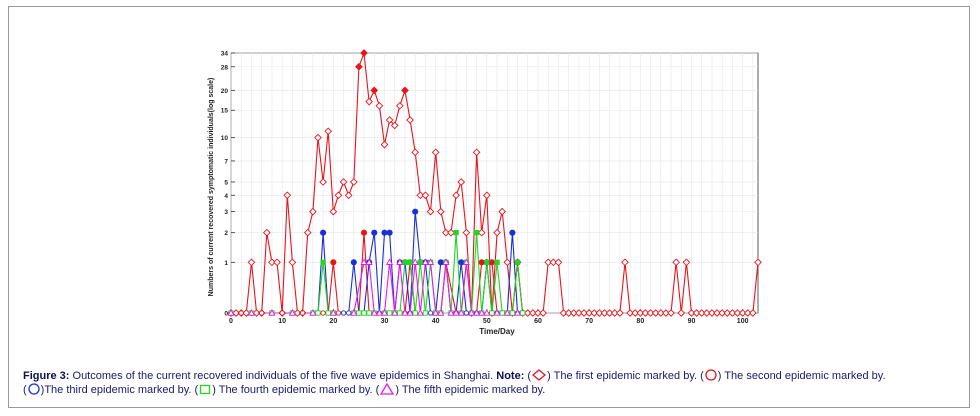 This screenshot has width=980, height=416. I want to click on y-tick-label: 3, so click(226, 212).